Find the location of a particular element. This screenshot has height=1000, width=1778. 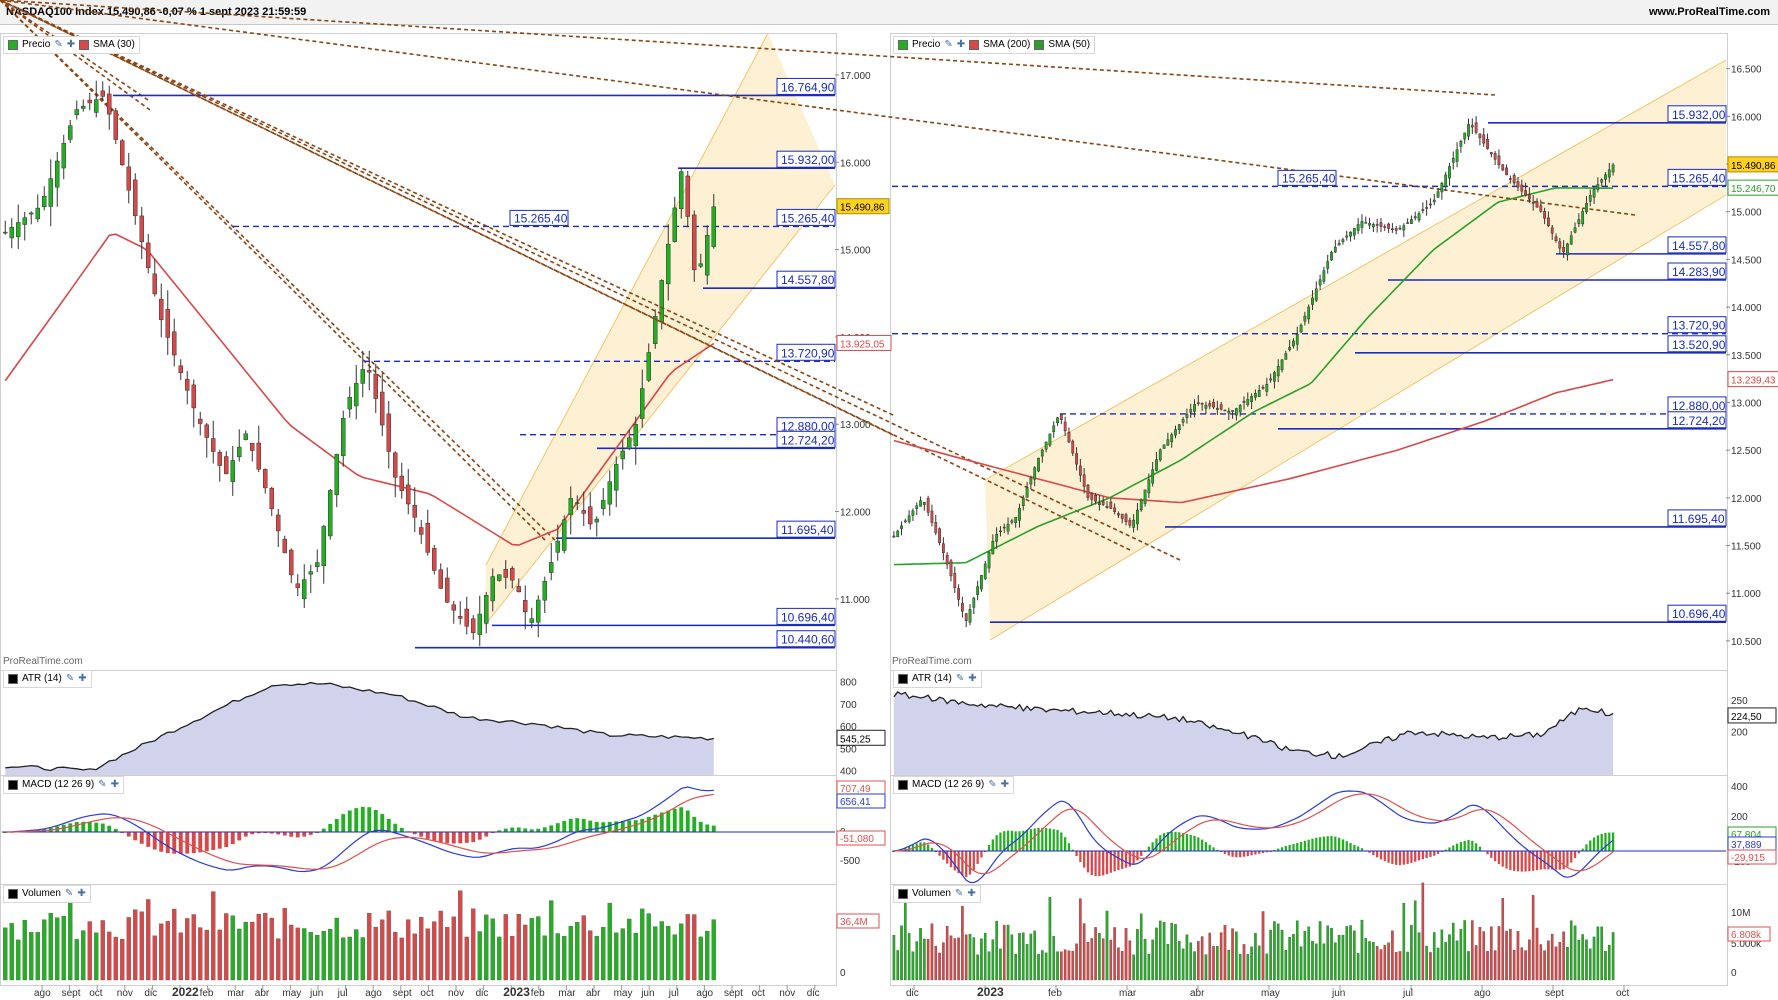

right-price-legend: Precio ✎ ✚ SMA (200) SMA (50) is located at coordinates (994, 45).